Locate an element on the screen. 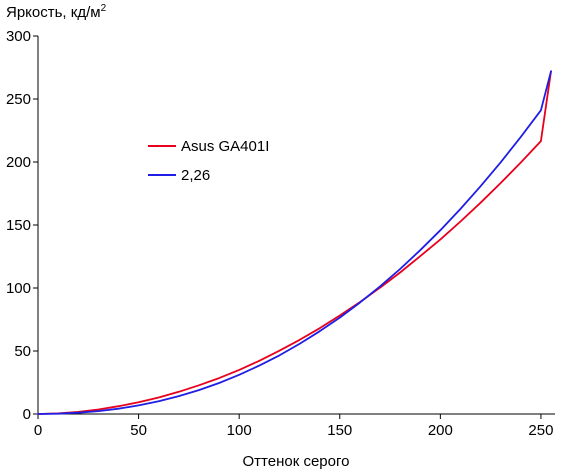 The image size is (561, 469). y-tick-label: 100 is located at coordinates (18, 288).